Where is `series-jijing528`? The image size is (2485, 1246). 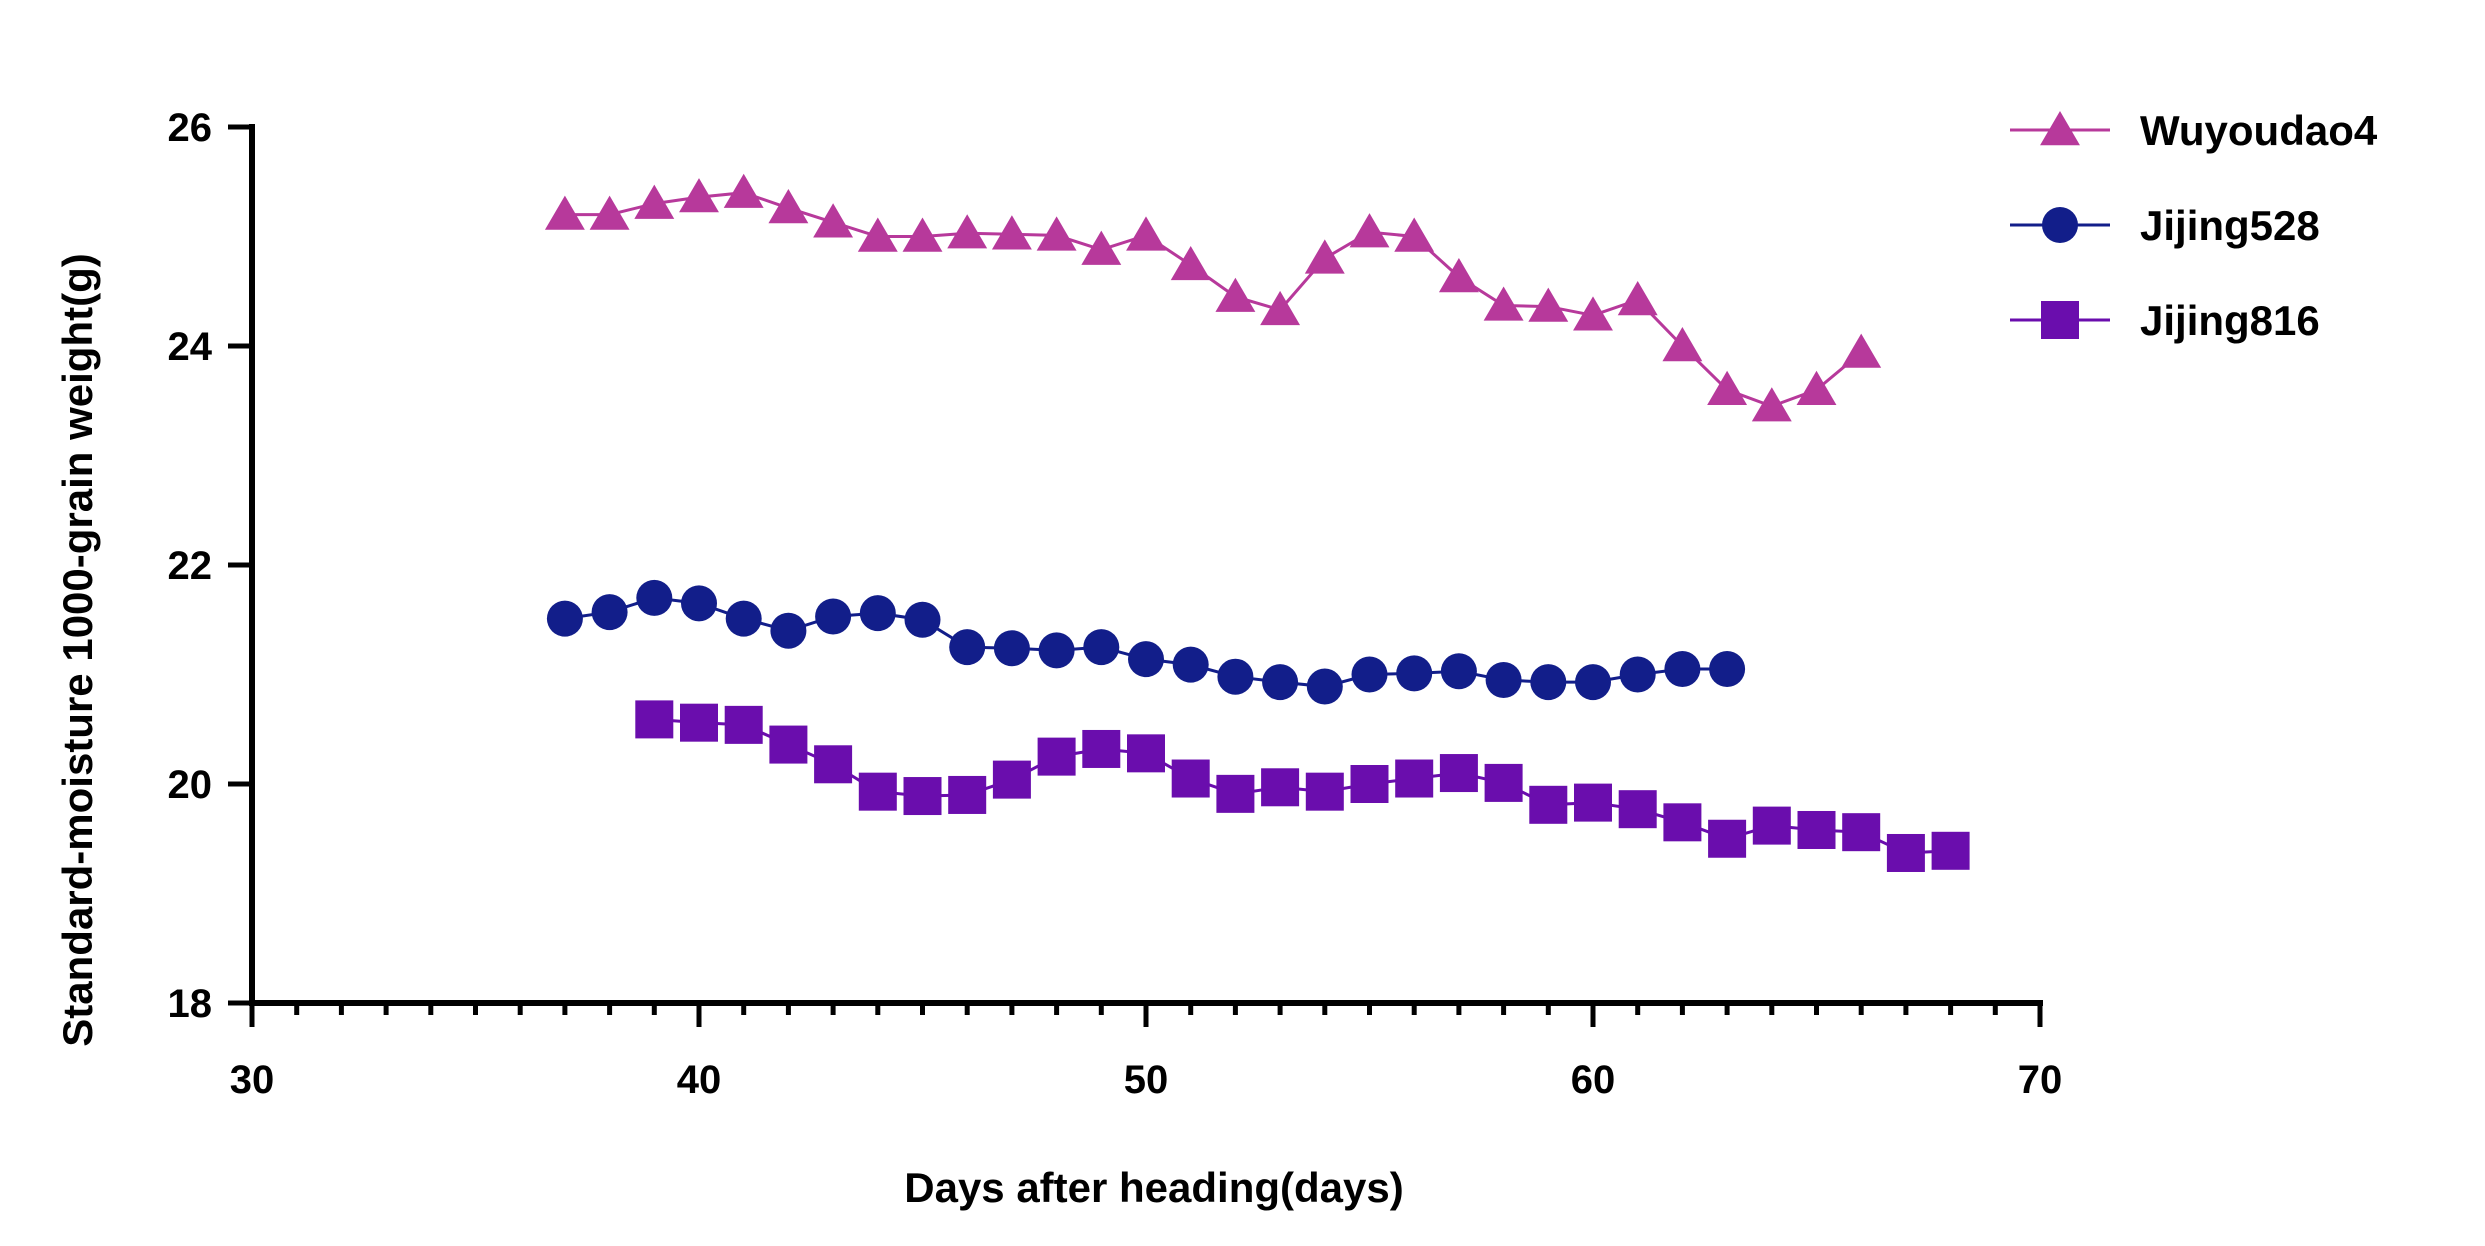
series-jijing528 is located at coordinates (1146, 642).